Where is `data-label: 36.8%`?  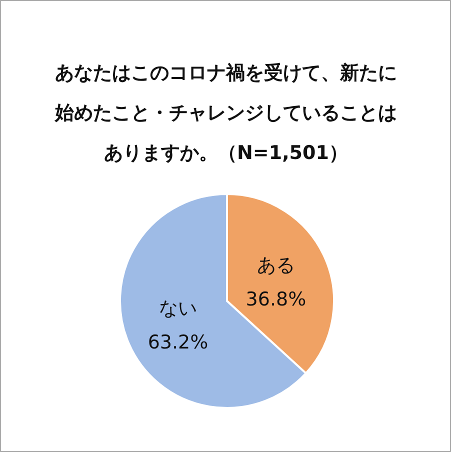
data-label: 36.8% is located at coordinates (276, 299).